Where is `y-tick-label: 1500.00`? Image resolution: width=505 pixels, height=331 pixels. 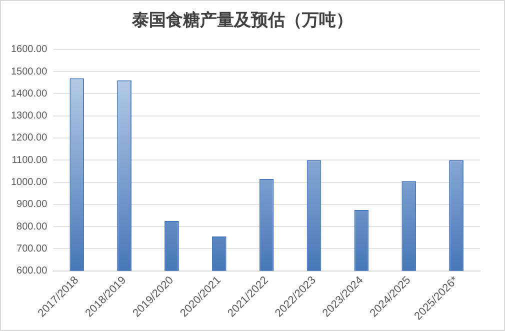
y-tick-label: 1500.00 is located at coordinates (29, 72).